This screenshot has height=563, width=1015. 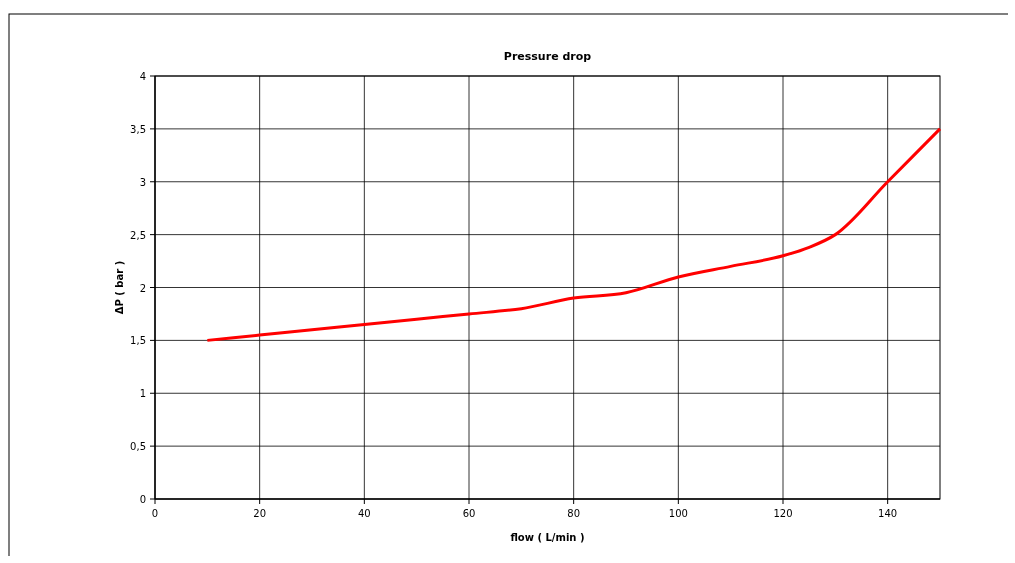 What do you see at coordinates (138, 235) in the screenshot?
I see `y-tick-label: 2,5` at bounding box center [138, 235].